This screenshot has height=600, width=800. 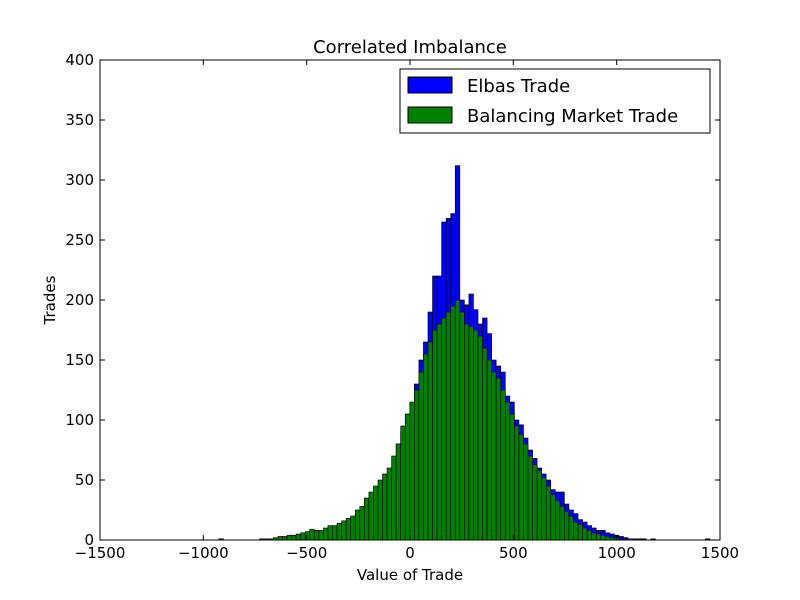 I want to click on y-tick-label: 150, so click(x=79, y=360).